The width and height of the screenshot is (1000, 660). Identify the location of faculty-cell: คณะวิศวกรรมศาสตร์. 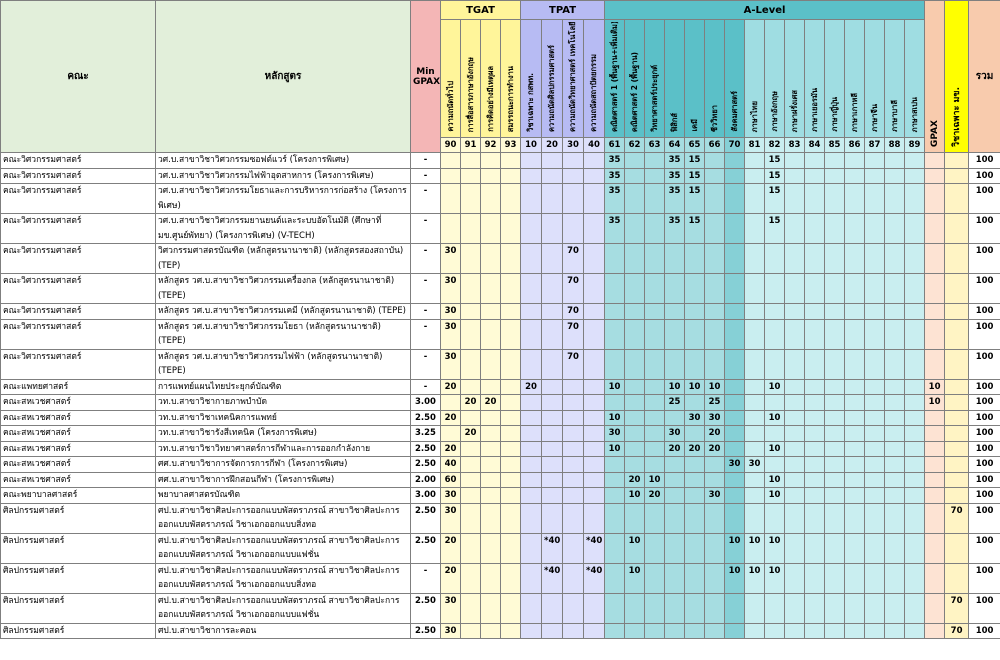
(78, 198).